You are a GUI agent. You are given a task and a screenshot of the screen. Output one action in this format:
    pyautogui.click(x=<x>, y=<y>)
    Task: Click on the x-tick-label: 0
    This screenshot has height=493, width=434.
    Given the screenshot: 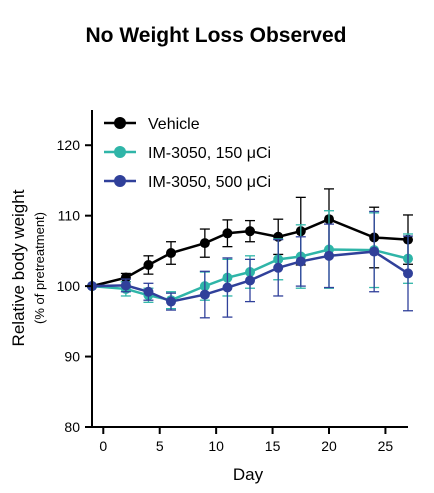 What is the action you would take?
    pyautogui.click(x=103, y=446)
    